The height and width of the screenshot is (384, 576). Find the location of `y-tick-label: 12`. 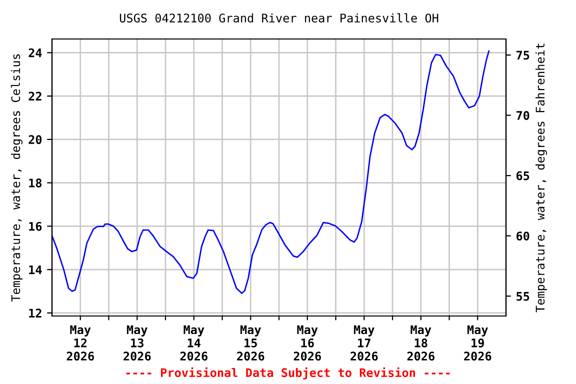

y-tick-label: 12 is located at coordinates (35, 313).